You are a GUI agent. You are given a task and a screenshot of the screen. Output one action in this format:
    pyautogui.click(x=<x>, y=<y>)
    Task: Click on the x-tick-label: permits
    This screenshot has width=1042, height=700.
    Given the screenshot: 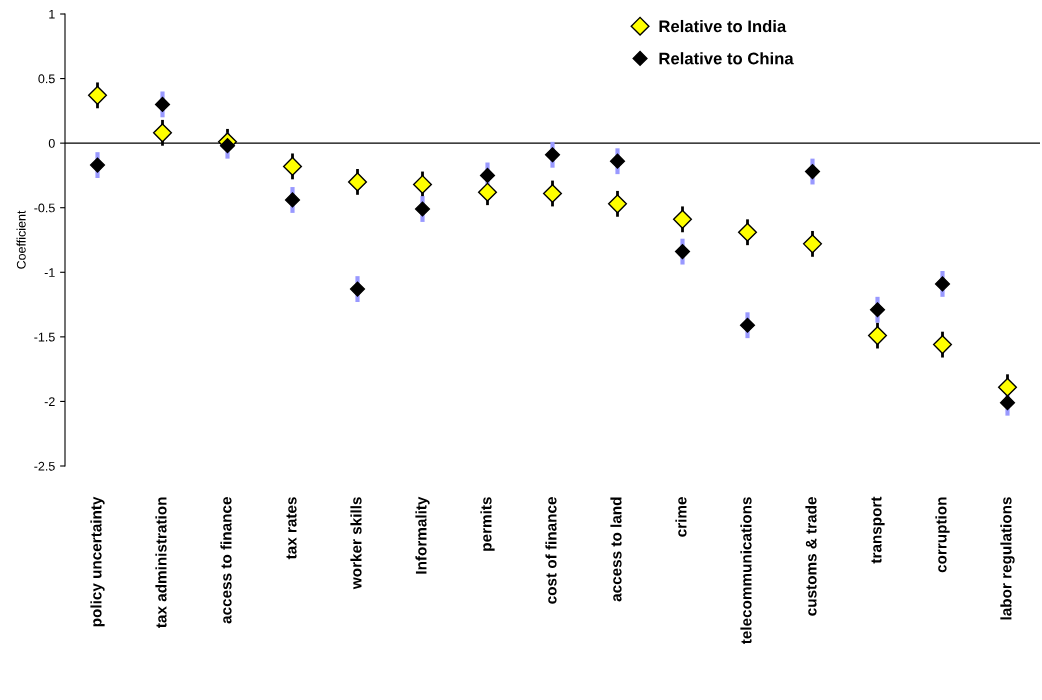 What is the action you would take?
    pyautogui.click(x=487, y=524)
    